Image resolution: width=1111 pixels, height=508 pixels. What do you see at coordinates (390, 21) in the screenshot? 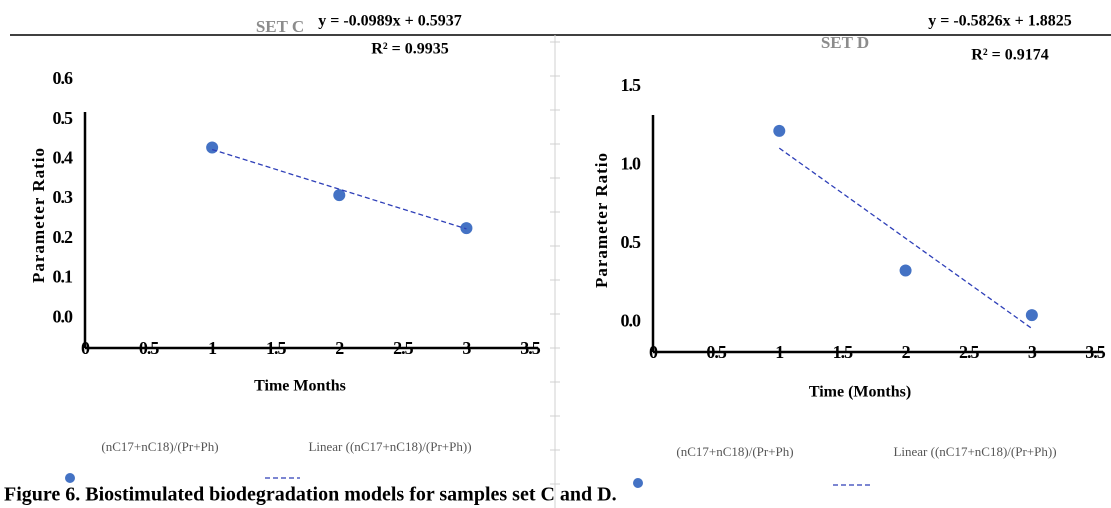
I see `trend-equation: y = -0.0989x + 0.5937` at bounding box center [390, 21].